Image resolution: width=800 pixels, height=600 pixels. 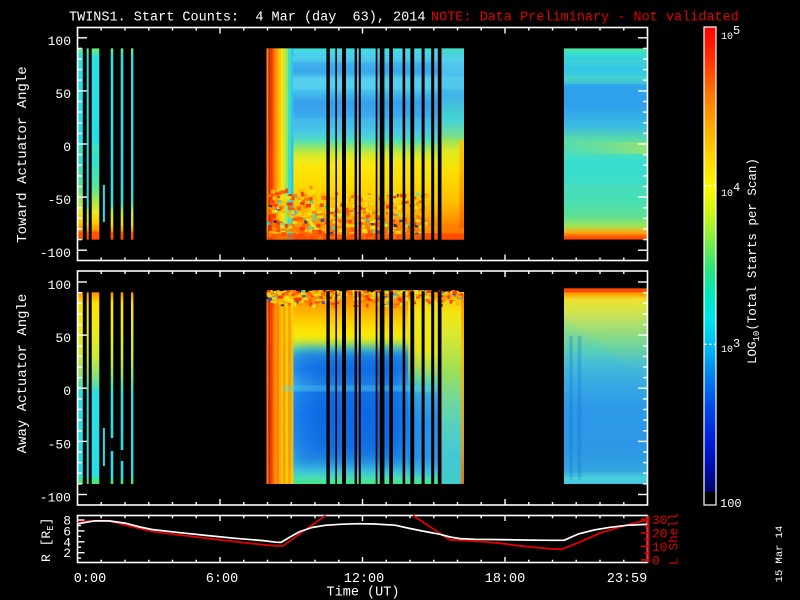 I want to click on svg-text: 2, so click(x=67, y=553).